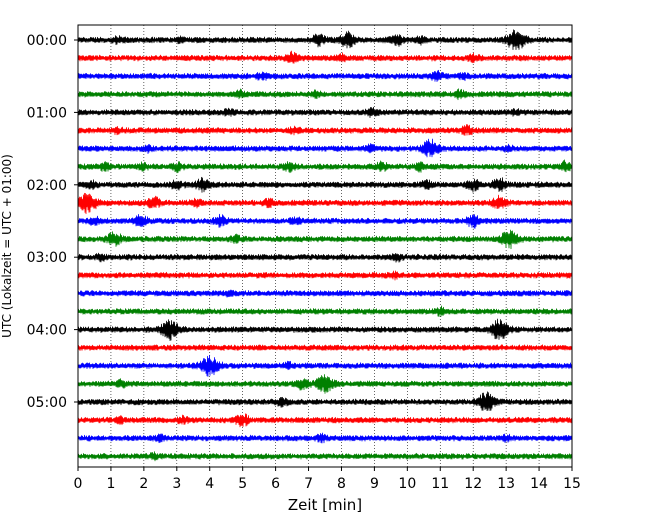 This screenshot has height=524, width=650. What do you see at coordinates (47, 41) in the screenshot?
I see `y-tick-label: 00:00` at bounding box center [47, 41].